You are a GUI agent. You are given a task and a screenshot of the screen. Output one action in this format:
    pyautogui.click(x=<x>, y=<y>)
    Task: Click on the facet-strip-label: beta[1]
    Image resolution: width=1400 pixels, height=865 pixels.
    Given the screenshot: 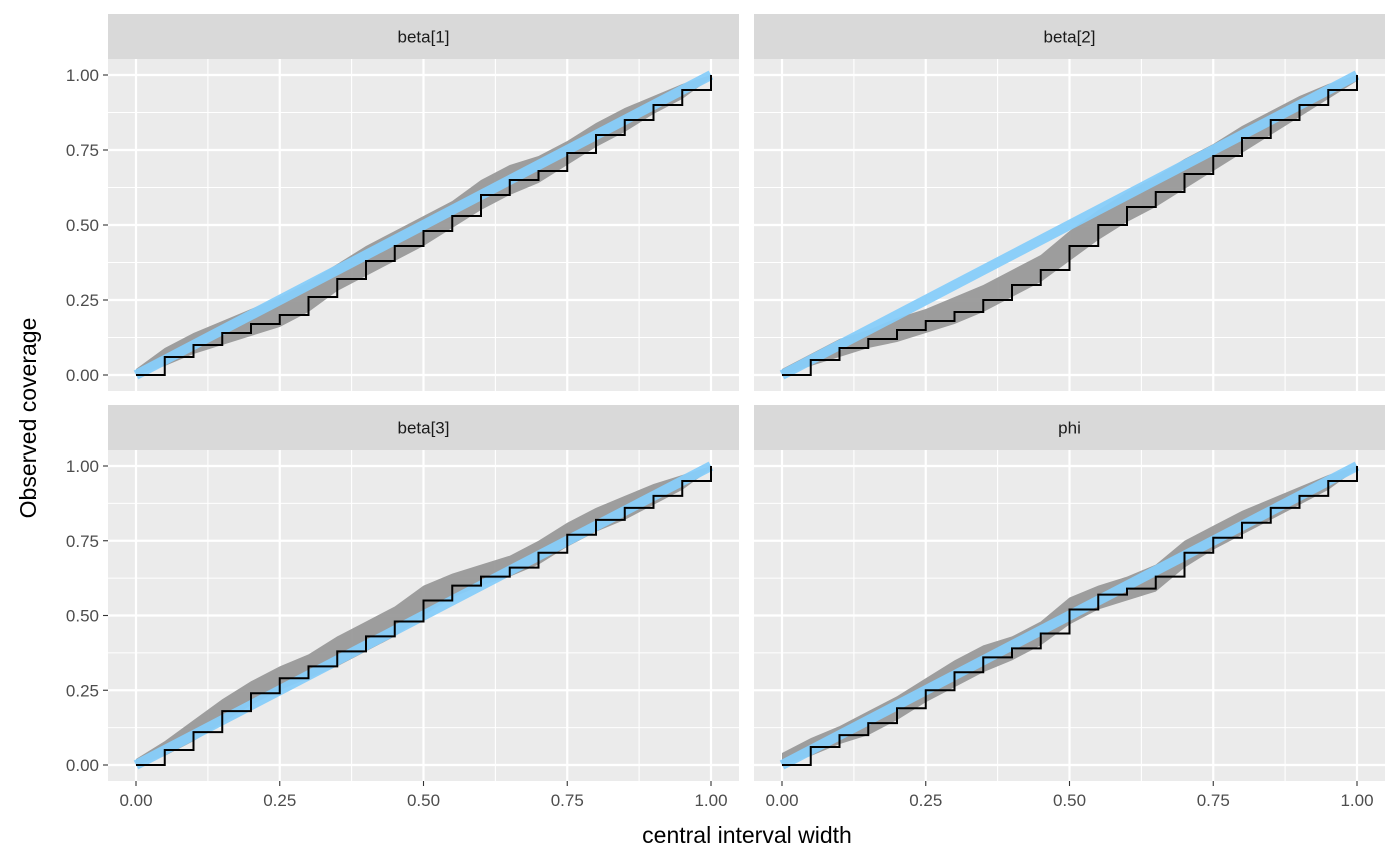 What is the action you would take?
    pyautogui.click(x=424, y=37)
    